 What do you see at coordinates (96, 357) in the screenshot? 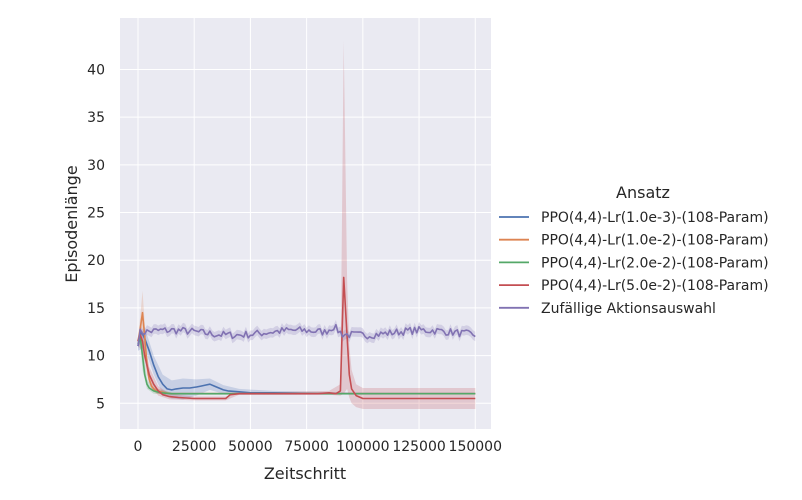
I see `y-tick-label: 10` at bounding box center [96, 357].